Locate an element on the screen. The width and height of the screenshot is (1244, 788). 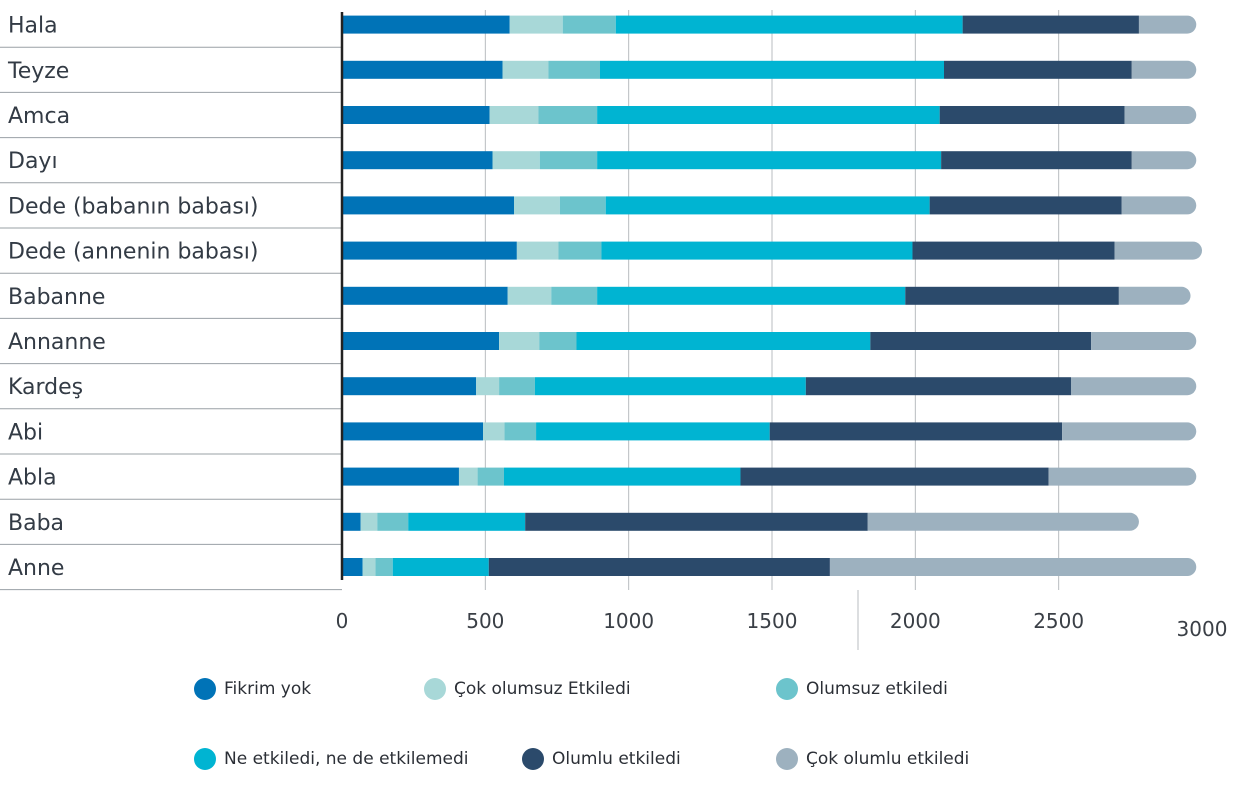
category-label: Annanne is located at coordinates (57, 342).